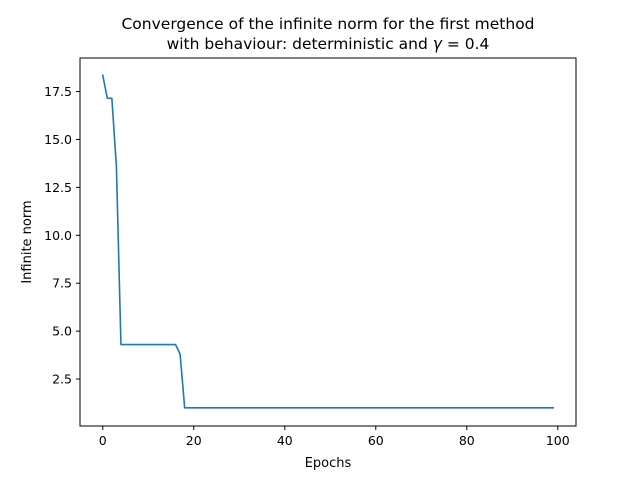 The width and height of the screenshot is (640, 480). I want to click on chart-title-line2-prefix: with behaviour: deterministic and, so click(300, 44).